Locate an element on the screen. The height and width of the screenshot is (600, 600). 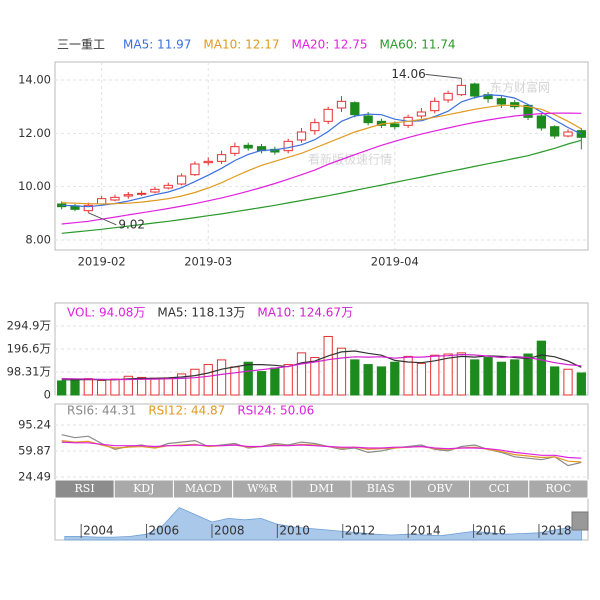
ma-line is located at coordinates (321, 154).